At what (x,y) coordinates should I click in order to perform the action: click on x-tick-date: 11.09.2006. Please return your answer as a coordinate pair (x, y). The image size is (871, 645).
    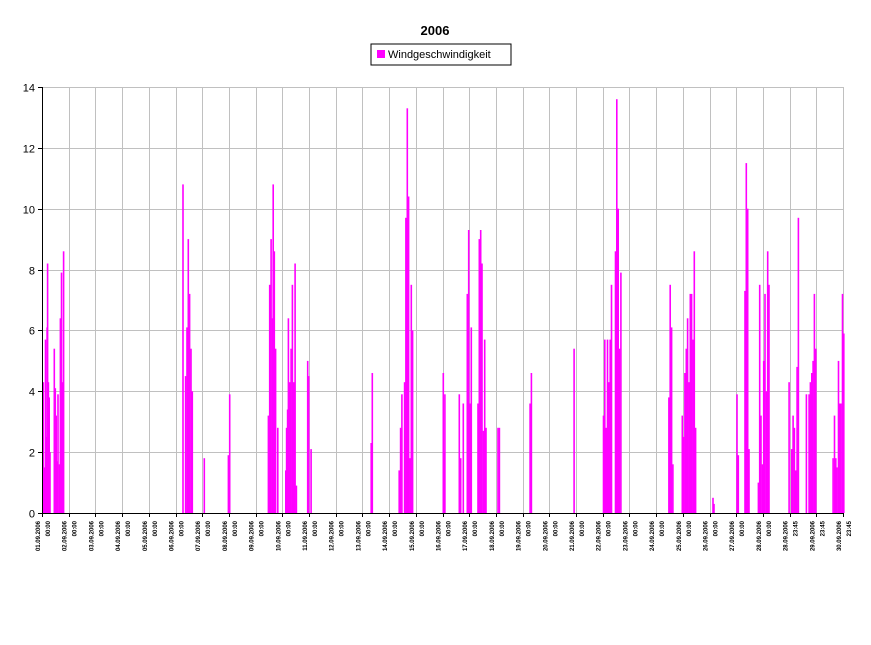
    Looking at the image, I should click on (306, 535).